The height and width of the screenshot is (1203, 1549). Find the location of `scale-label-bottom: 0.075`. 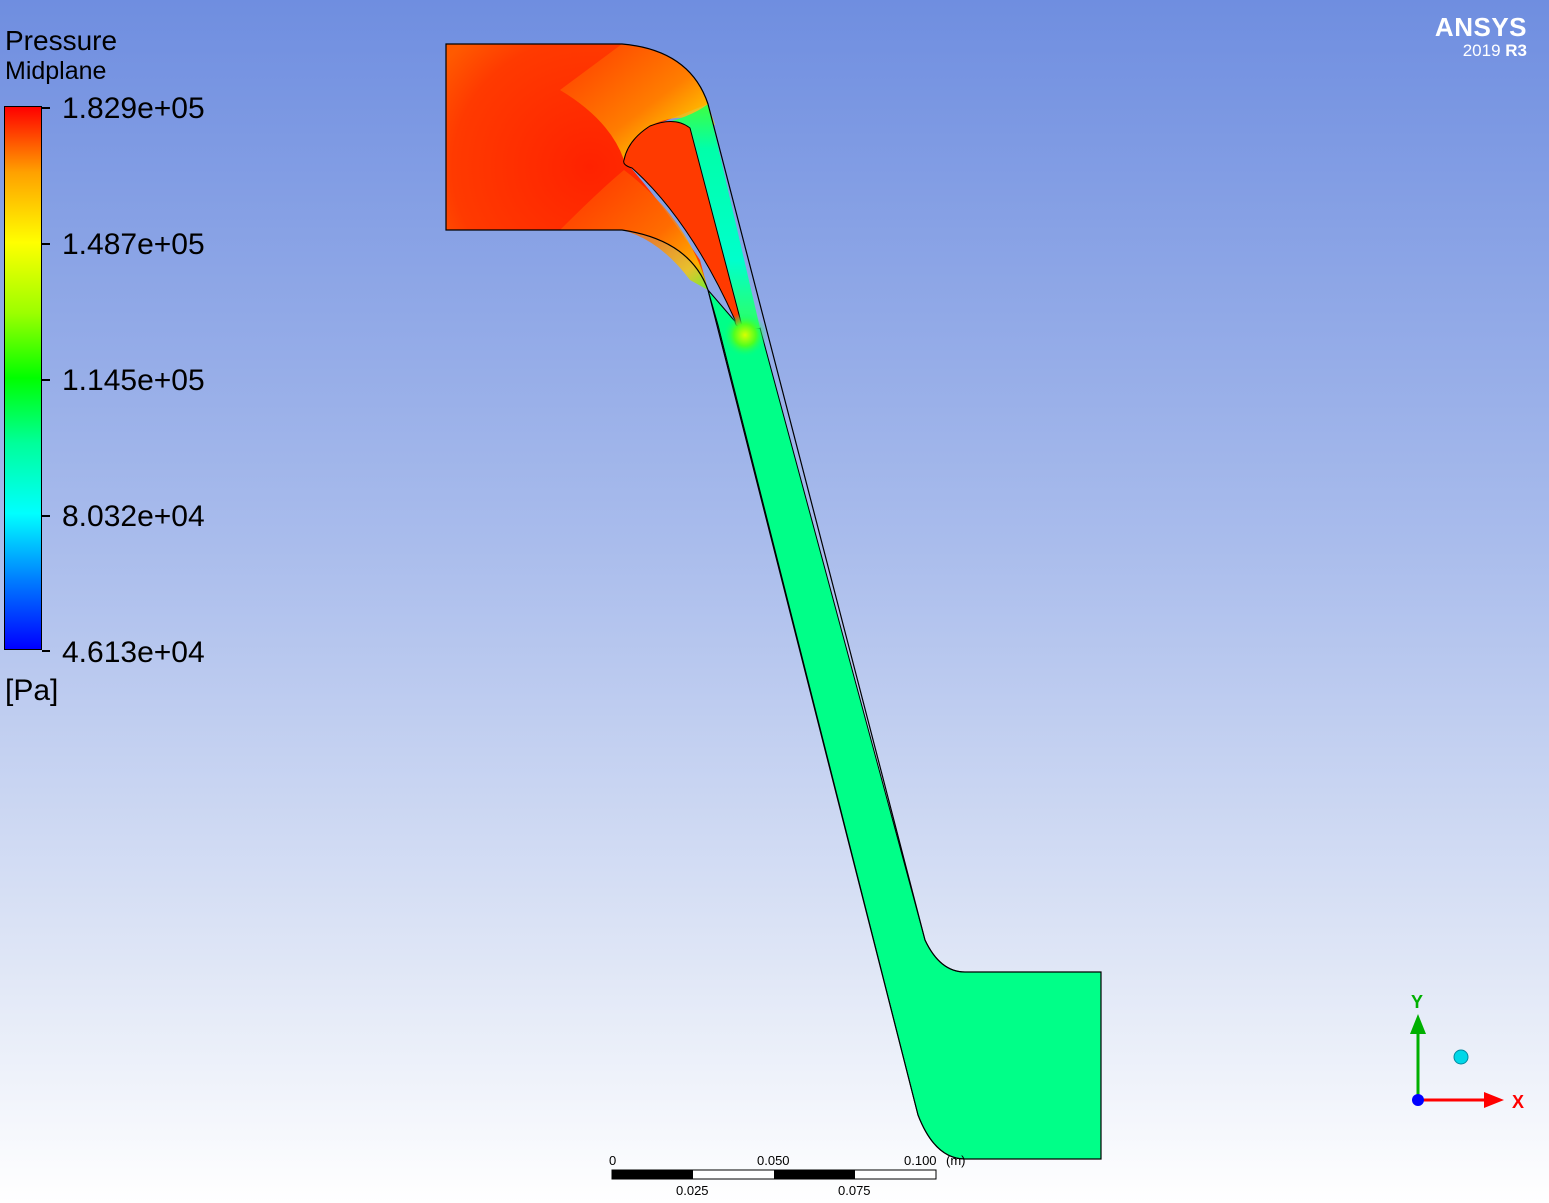

scale-label-bottom: 0.075 is located at coordinates (854, 1190).